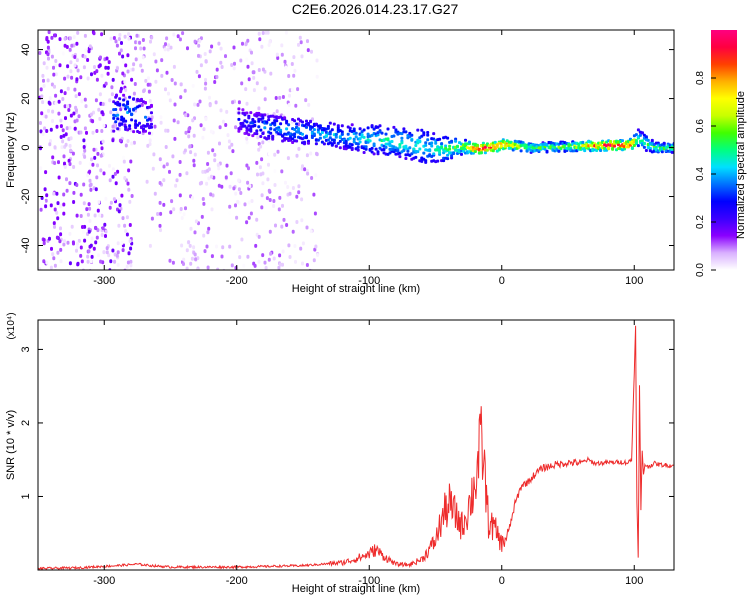 Image resolution: width=750 pixels, height=600 pixels. Describe the element at coordinates (11, 150) in the screenshot. I see `spectrogram-y-axis-label: Frequency (Hz)` at that location.